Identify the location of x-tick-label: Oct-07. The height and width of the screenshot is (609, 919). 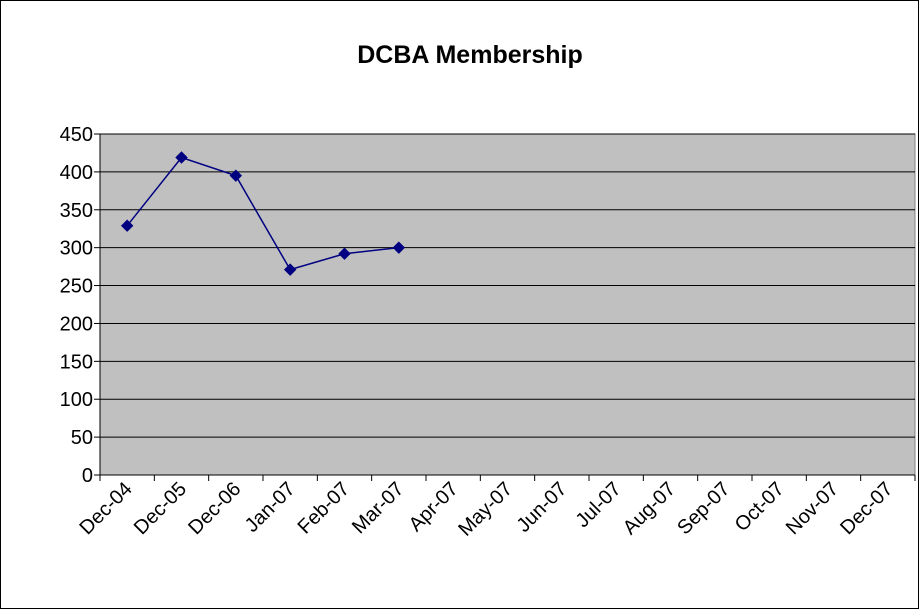
(760, 507).